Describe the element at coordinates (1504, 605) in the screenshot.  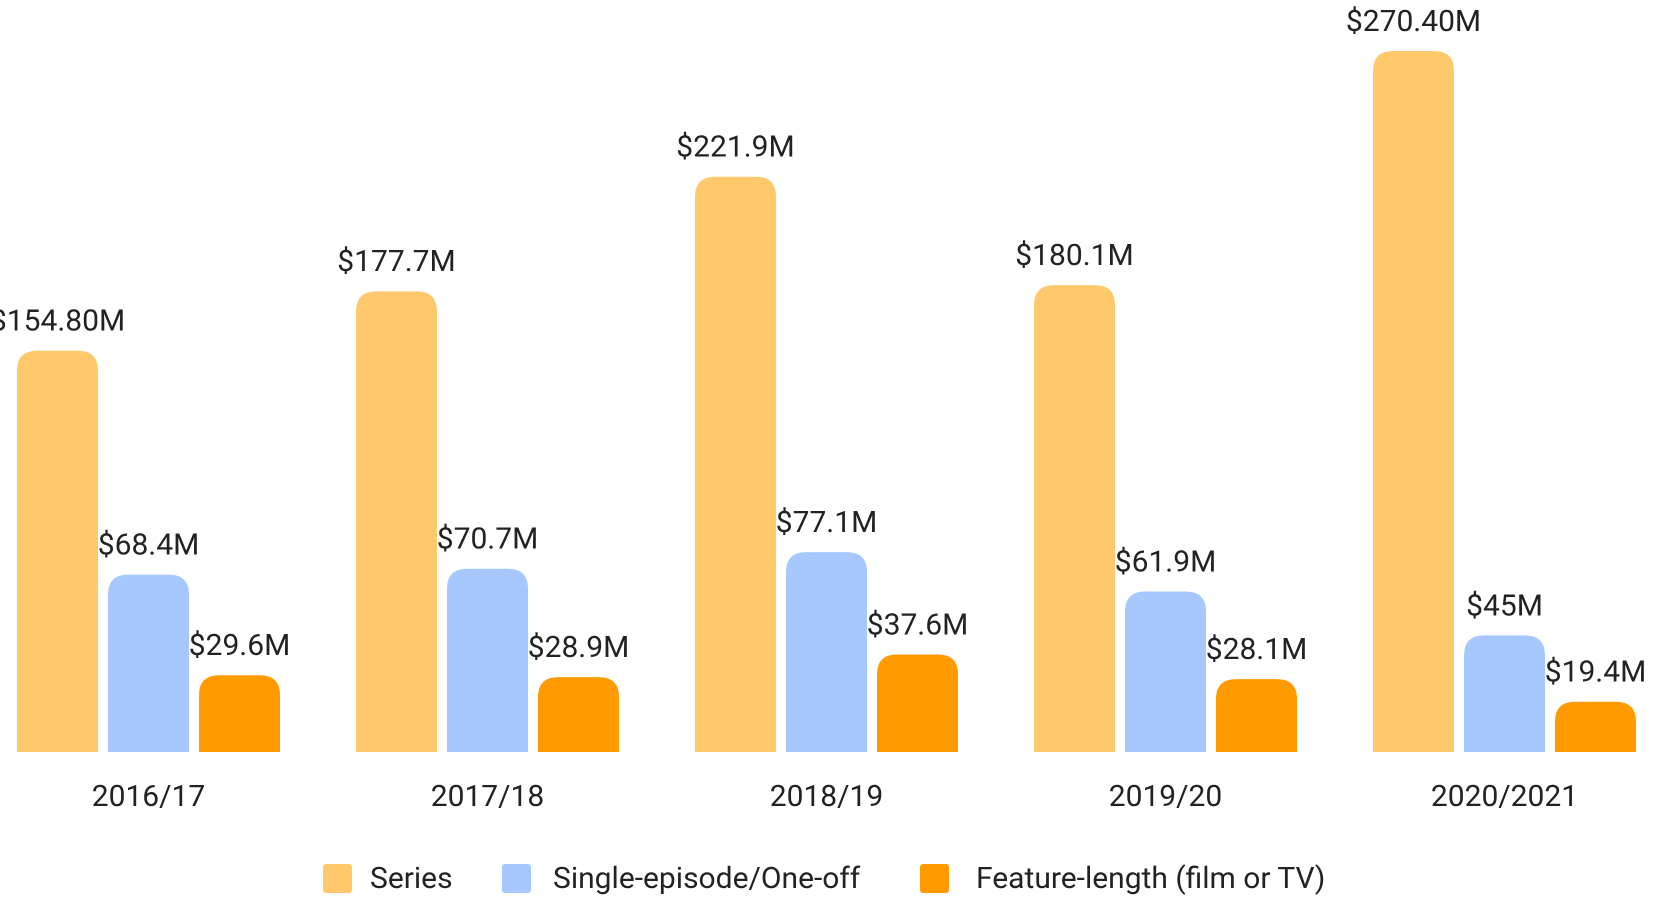
I see `value-label: $45M` at that location.